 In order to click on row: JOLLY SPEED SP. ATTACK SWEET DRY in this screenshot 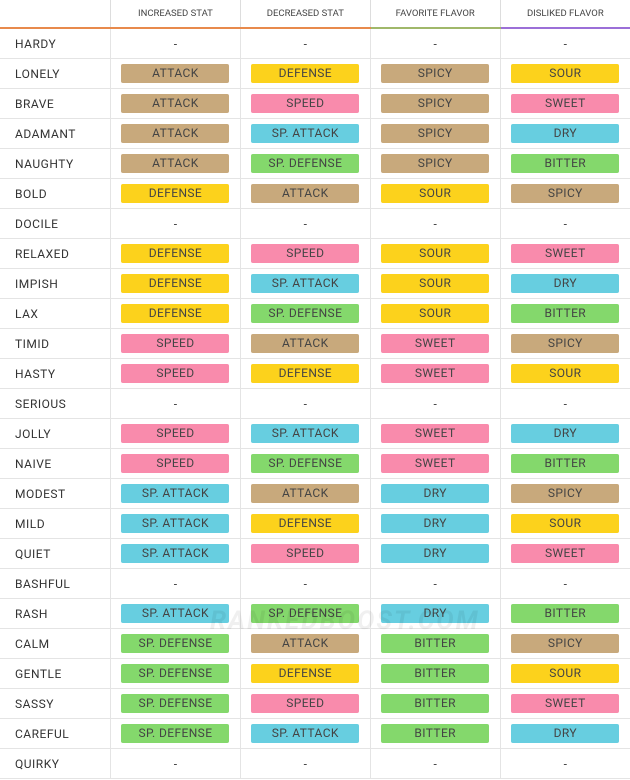, I will do `click(315, 433)`.